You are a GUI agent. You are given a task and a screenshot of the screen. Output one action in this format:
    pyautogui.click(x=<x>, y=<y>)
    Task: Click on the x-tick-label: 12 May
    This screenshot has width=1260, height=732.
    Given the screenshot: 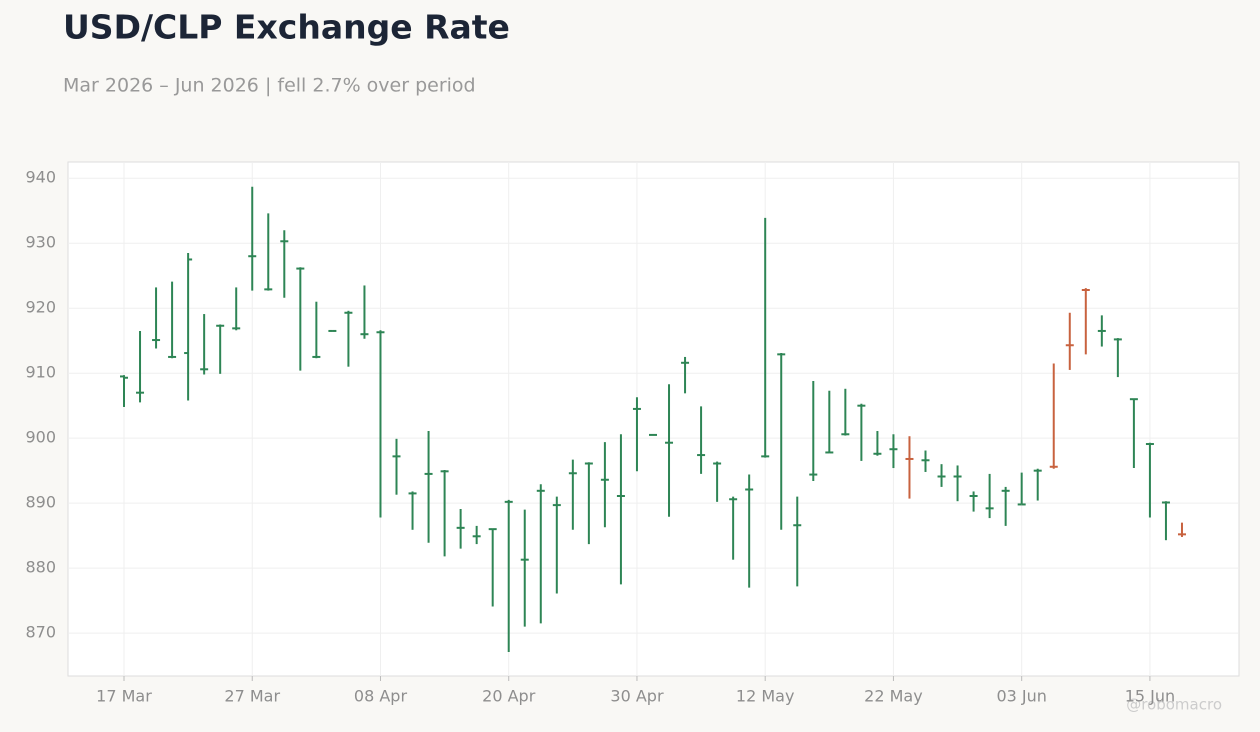 What is the action you would take?
    pyautogui.click(x=765, y=696)
    